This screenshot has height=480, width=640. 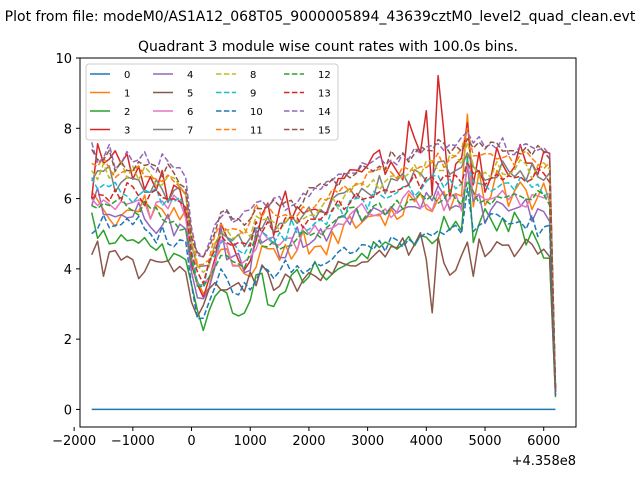 I want to click on x-tick-label: 3000, so click(x=367, y=441).